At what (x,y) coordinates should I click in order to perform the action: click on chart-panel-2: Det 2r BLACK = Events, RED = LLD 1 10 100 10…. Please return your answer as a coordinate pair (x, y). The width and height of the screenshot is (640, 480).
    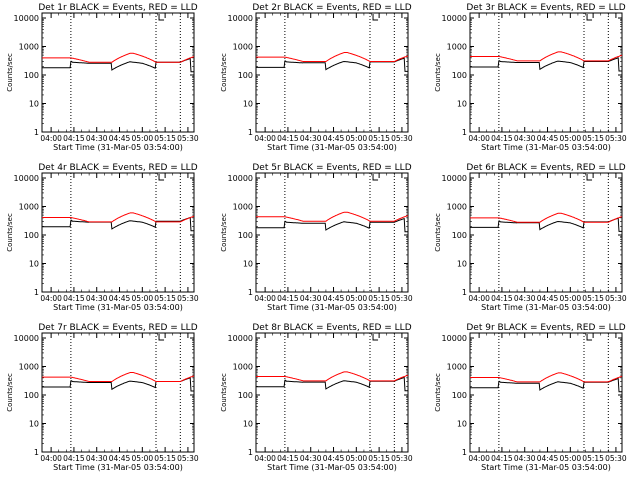
    Looking at the image, I should click on (316, 77).